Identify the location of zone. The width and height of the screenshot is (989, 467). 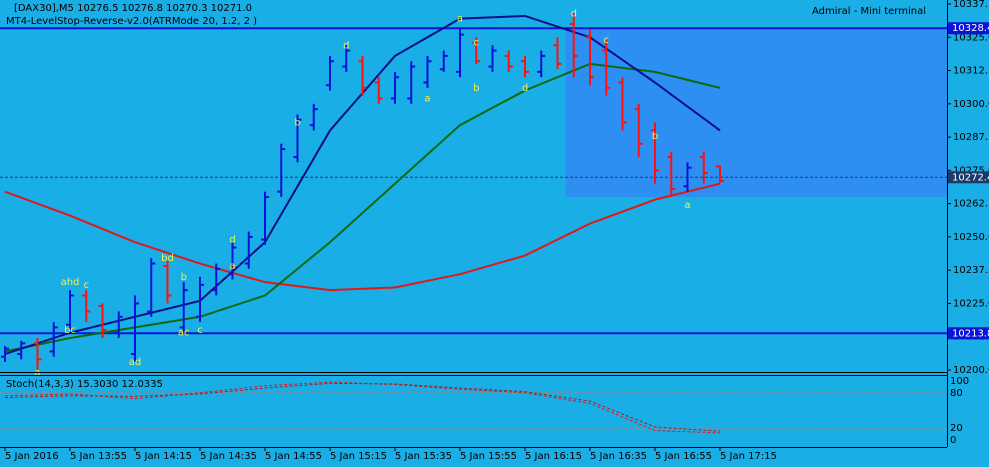
(756, 112).